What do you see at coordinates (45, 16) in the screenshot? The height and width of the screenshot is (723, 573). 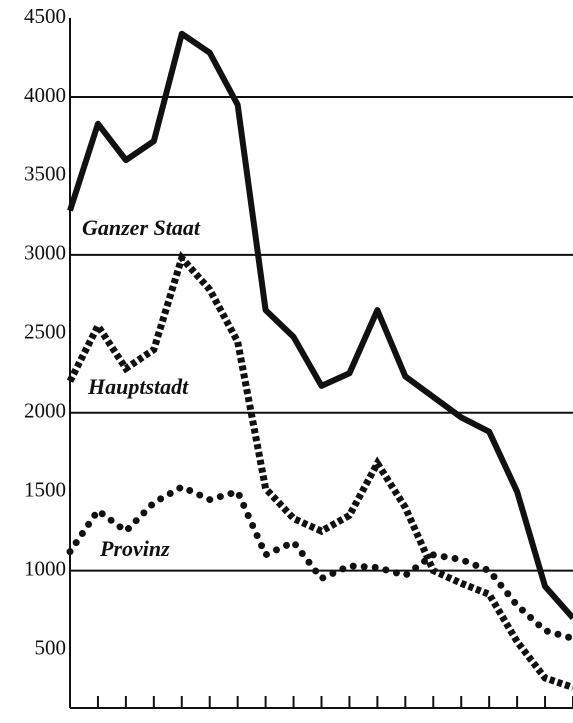 I see `y-tick-label: 4500` at bounding box center [45, 16].